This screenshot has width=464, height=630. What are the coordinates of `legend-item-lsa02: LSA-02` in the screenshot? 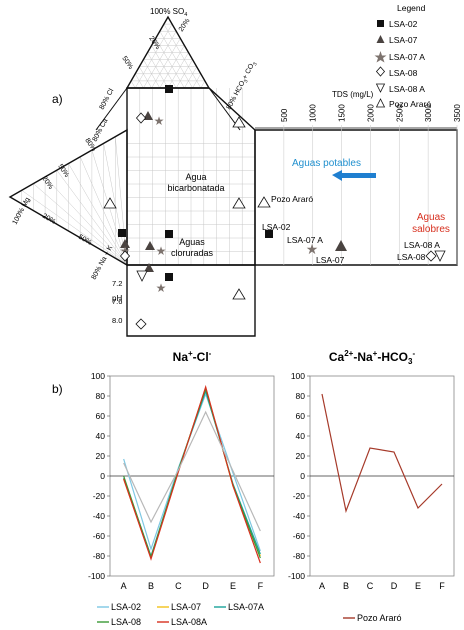 It's located at (403, 24).